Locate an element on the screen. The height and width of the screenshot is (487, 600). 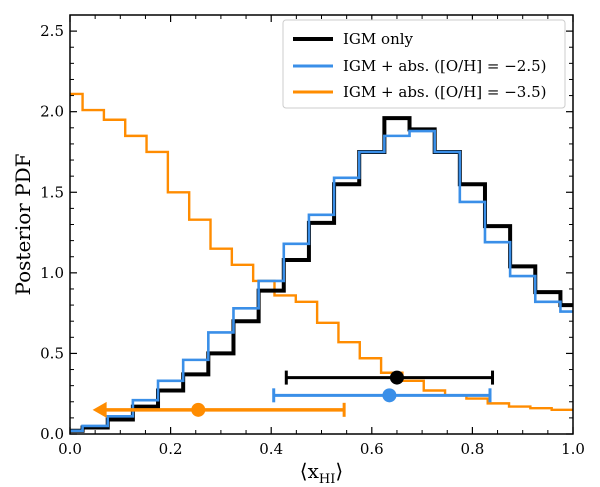
x-axis-title: ⟨xHI⟩ is located at coordinates (321, 473).